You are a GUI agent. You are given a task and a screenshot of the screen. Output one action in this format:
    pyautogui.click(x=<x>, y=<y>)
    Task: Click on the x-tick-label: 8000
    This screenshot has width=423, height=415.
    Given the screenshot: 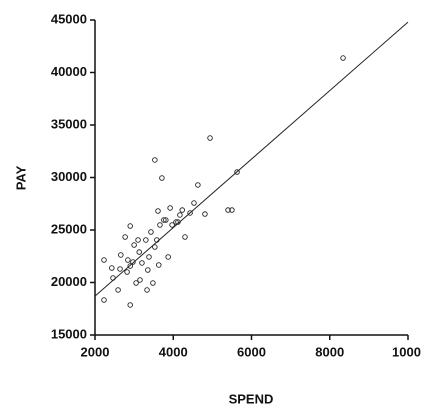 What is the action you would take?
    pyautogui.click(x=329, y=351)
    